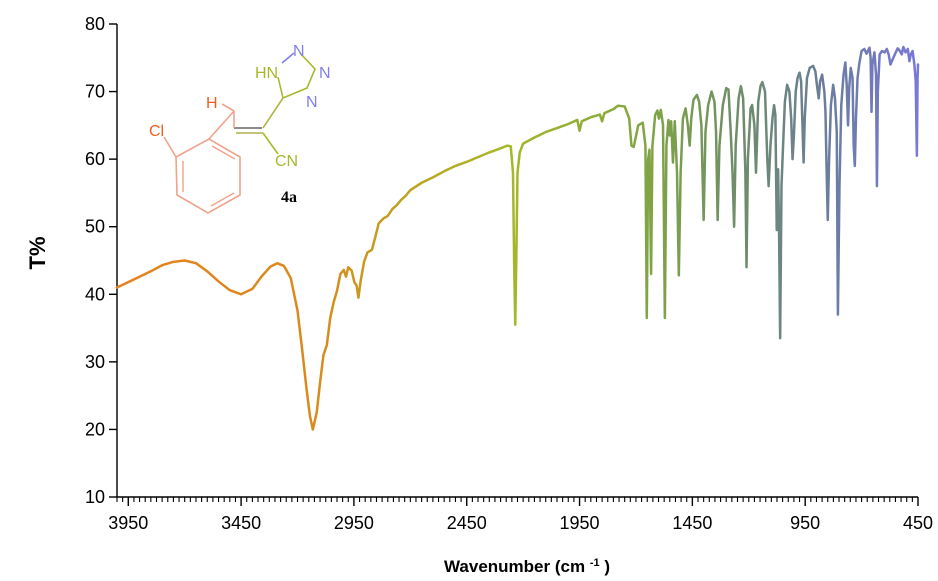  Describe the element at coordinates (692, 523) in the screenshot. I see `x-tick-label: 1450` at that location.